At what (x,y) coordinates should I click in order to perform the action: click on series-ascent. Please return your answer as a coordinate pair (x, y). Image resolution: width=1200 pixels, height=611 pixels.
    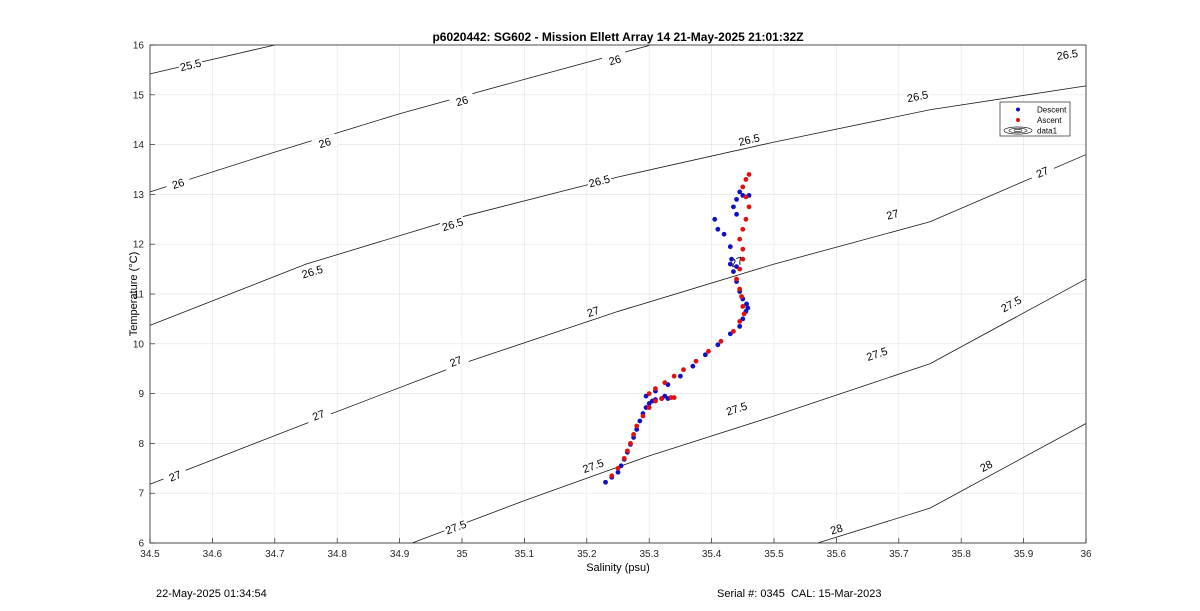
    Looking at the image, I should click on (680, 325).